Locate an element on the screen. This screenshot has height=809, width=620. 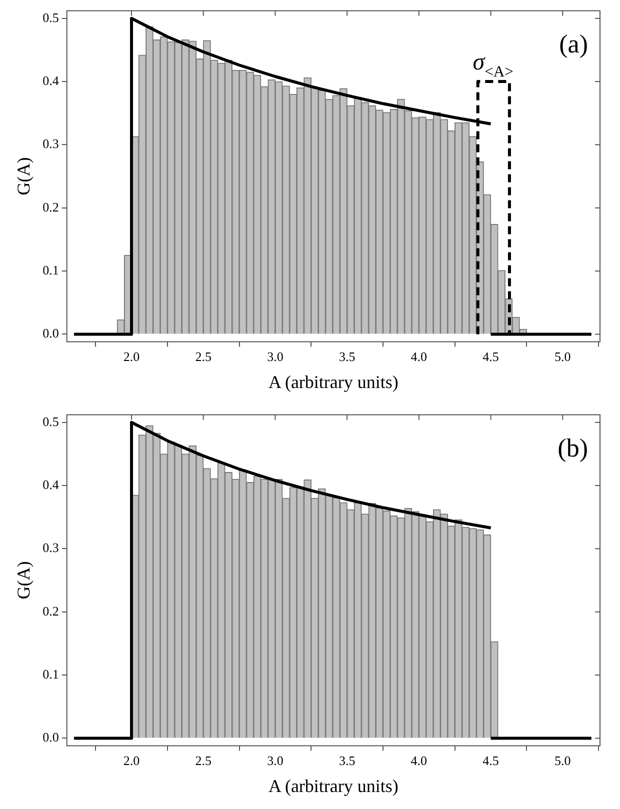
annotation: (b) is located at coordinates (573, 448).